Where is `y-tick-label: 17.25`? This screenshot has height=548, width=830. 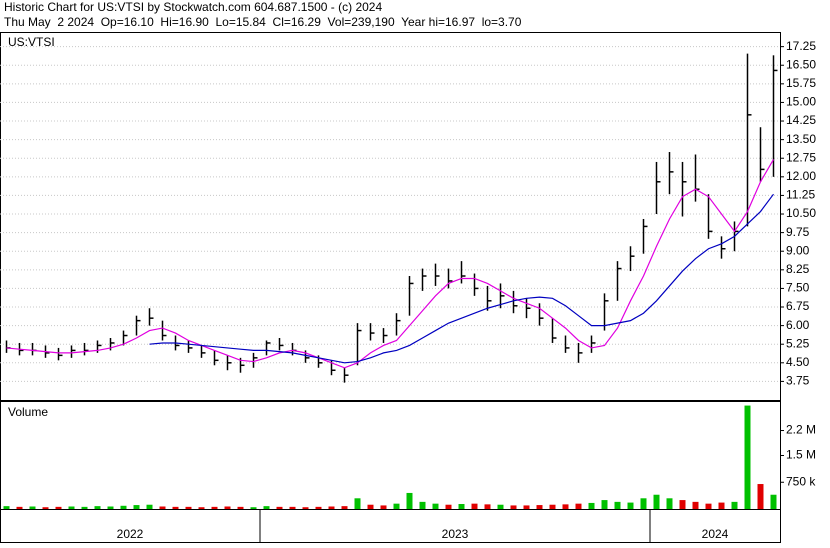
y-tick-label: 17.25 is located at coordinates (801, 46).